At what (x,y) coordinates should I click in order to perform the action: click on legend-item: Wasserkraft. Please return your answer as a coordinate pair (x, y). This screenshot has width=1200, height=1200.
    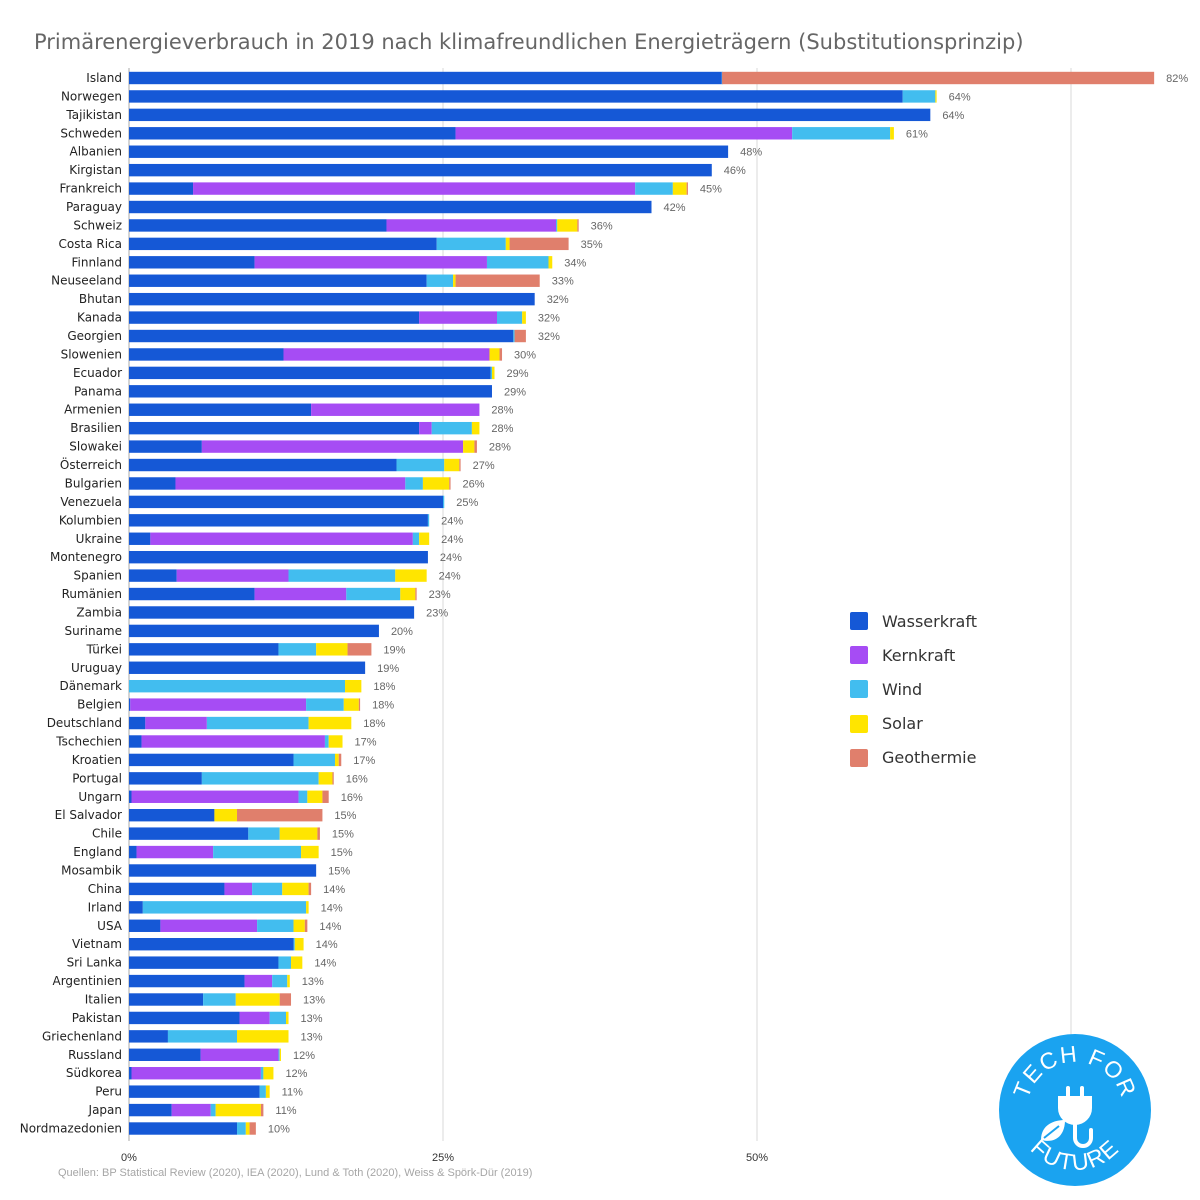
    Looking at the image, I should click on (913, 621).